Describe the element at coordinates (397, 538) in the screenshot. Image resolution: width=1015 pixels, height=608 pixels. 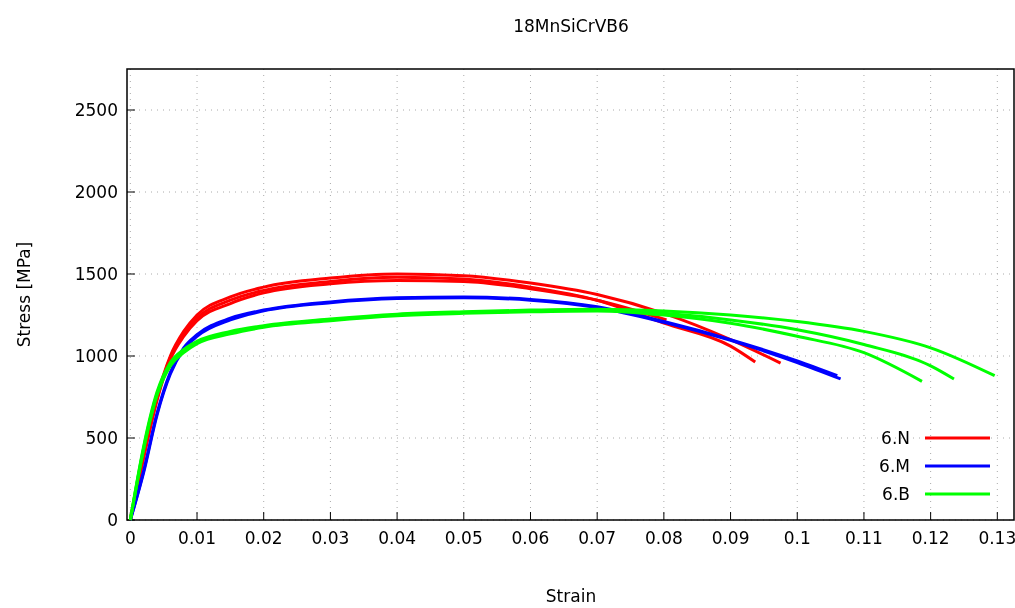
I see `x-tick-label: 0.04` at that location.